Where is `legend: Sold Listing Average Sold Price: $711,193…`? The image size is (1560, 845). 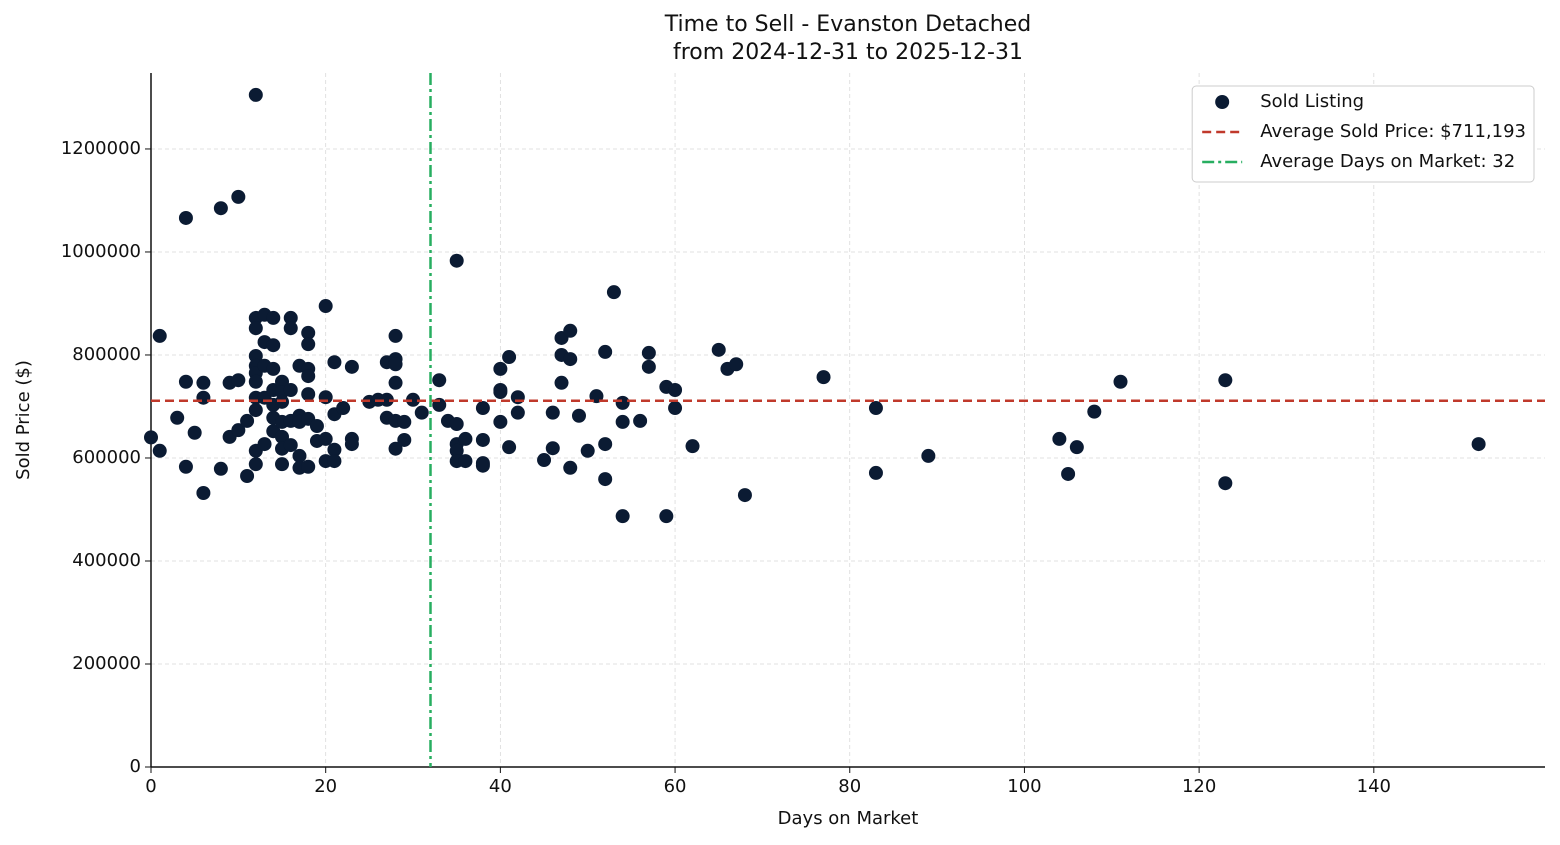
legend: Sold Listing Average Sold Price: $711,193… is located at coordinates (1363, 134).